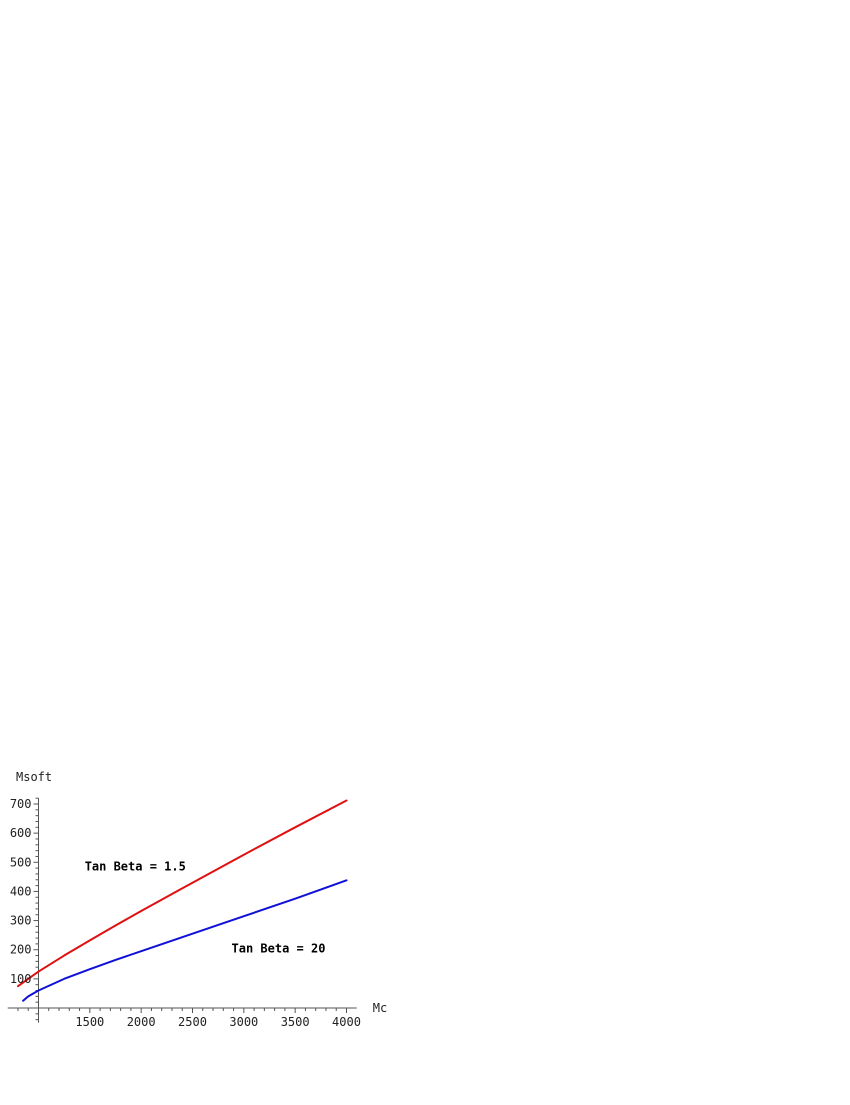  I want to click on x-tick-label: 1500, so click(89, 1022).